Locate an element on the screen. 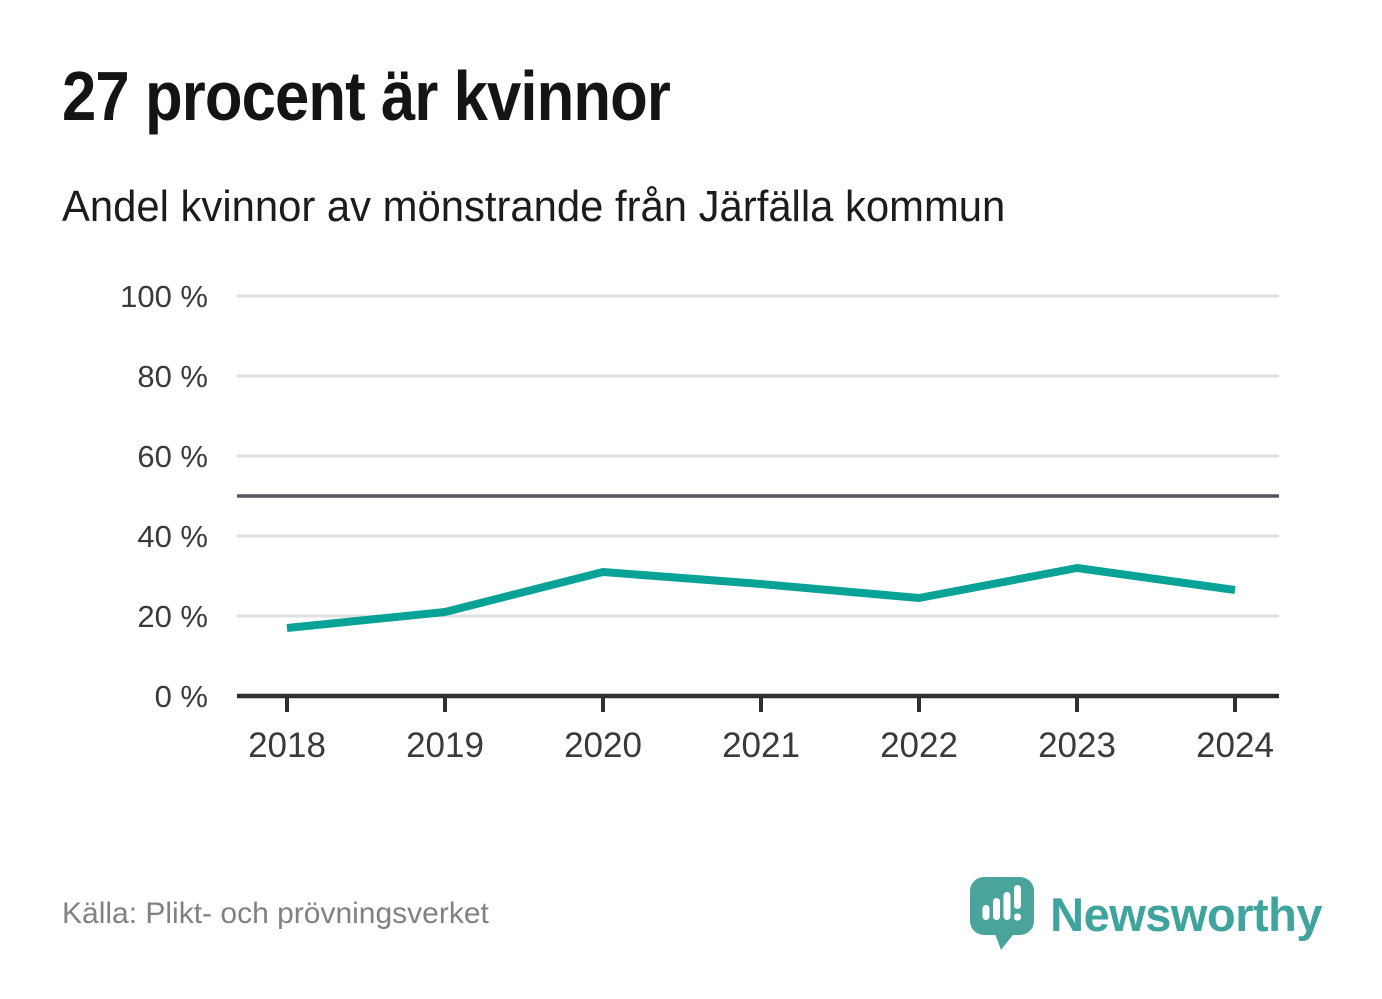 Image resolution: width=1382 pixels, height=999 pixels. logo-exclamation-stem is located at coordinates (1018, 897).